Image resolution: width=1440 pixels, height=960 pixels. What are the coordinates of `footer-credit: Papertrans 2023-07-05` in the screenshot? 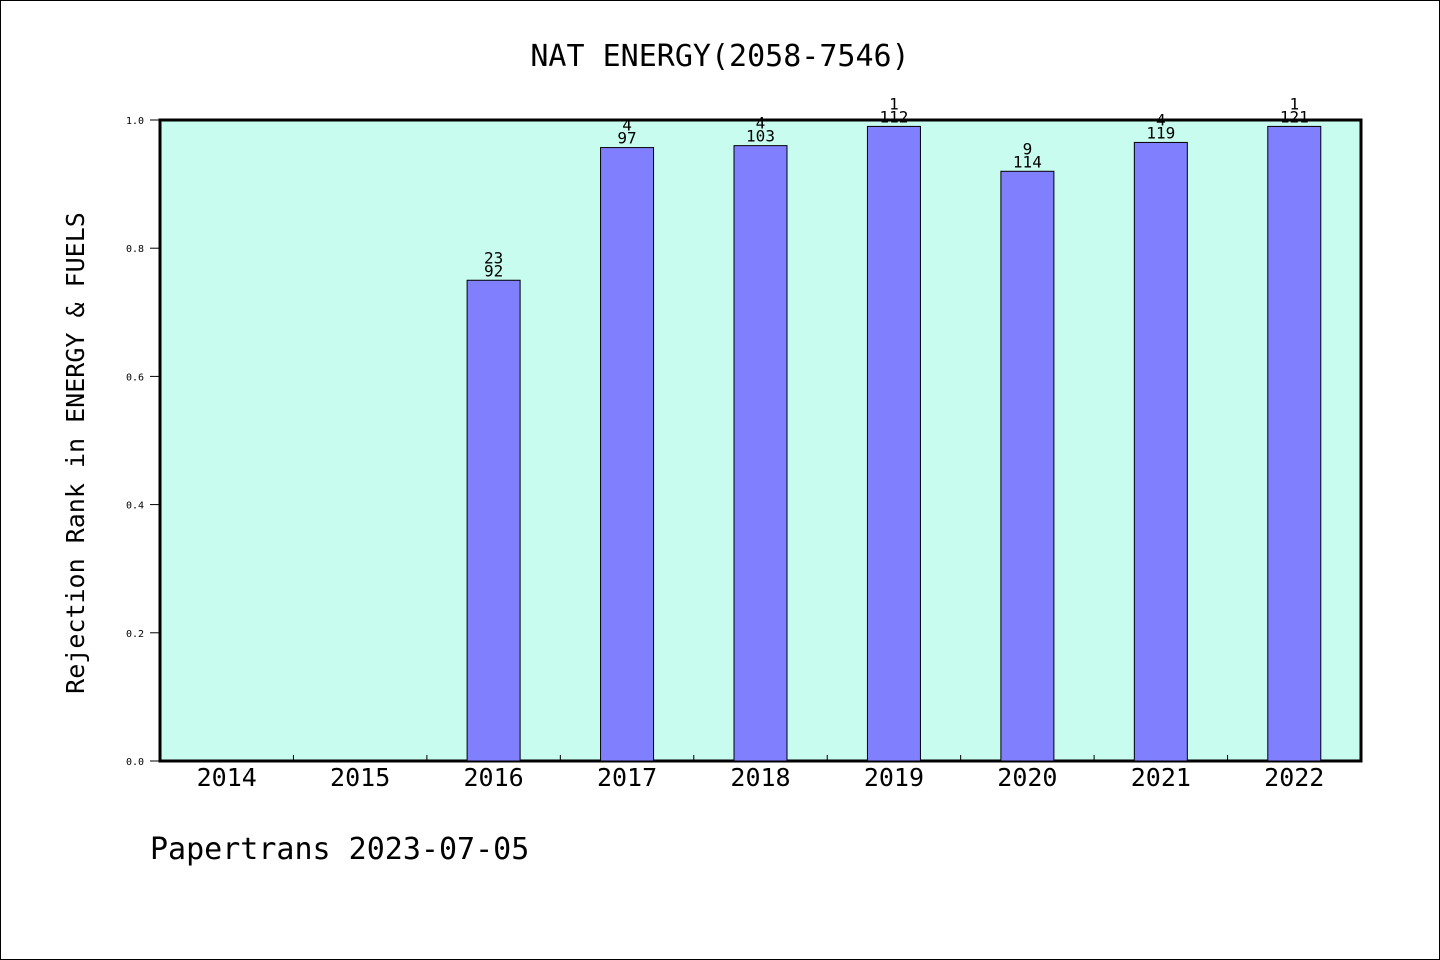 It's located at (340, 849).